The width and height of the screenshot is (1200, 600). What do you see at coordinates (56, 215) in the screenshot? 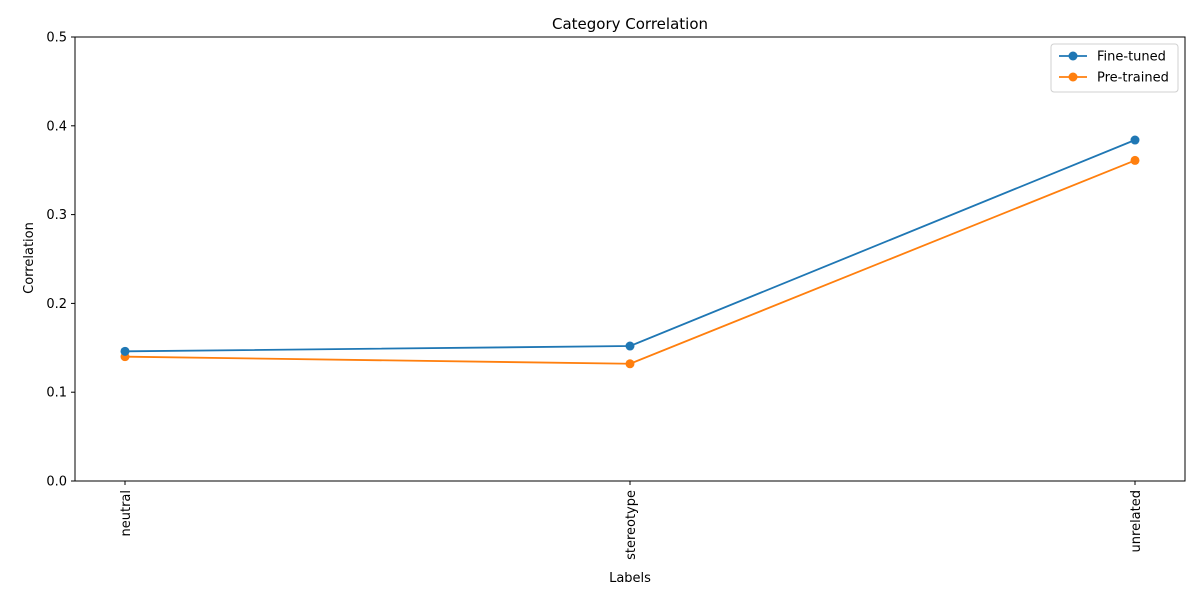
I see `y-tick-label: 0.3` at bounding box center [56, 215].